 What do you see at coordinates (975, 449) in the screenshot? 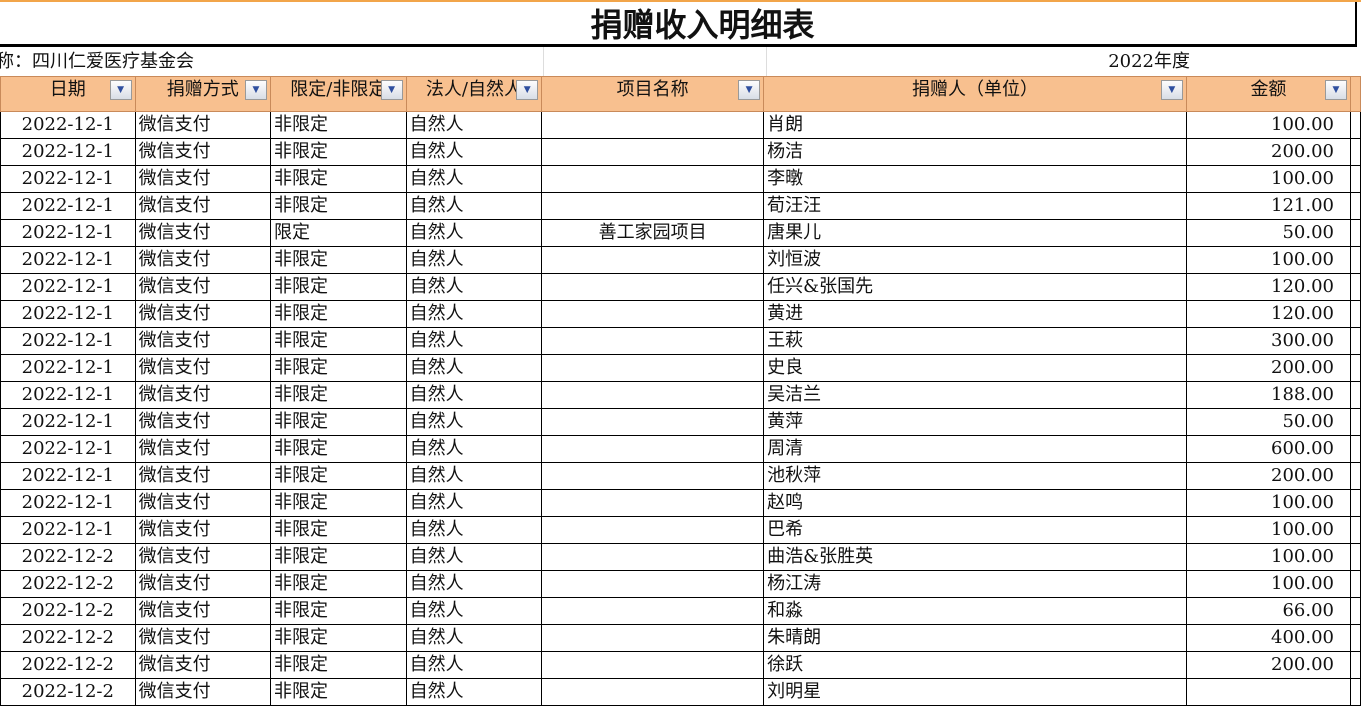
I see `cell-donor: 周清` at bounding box center [975, 449].